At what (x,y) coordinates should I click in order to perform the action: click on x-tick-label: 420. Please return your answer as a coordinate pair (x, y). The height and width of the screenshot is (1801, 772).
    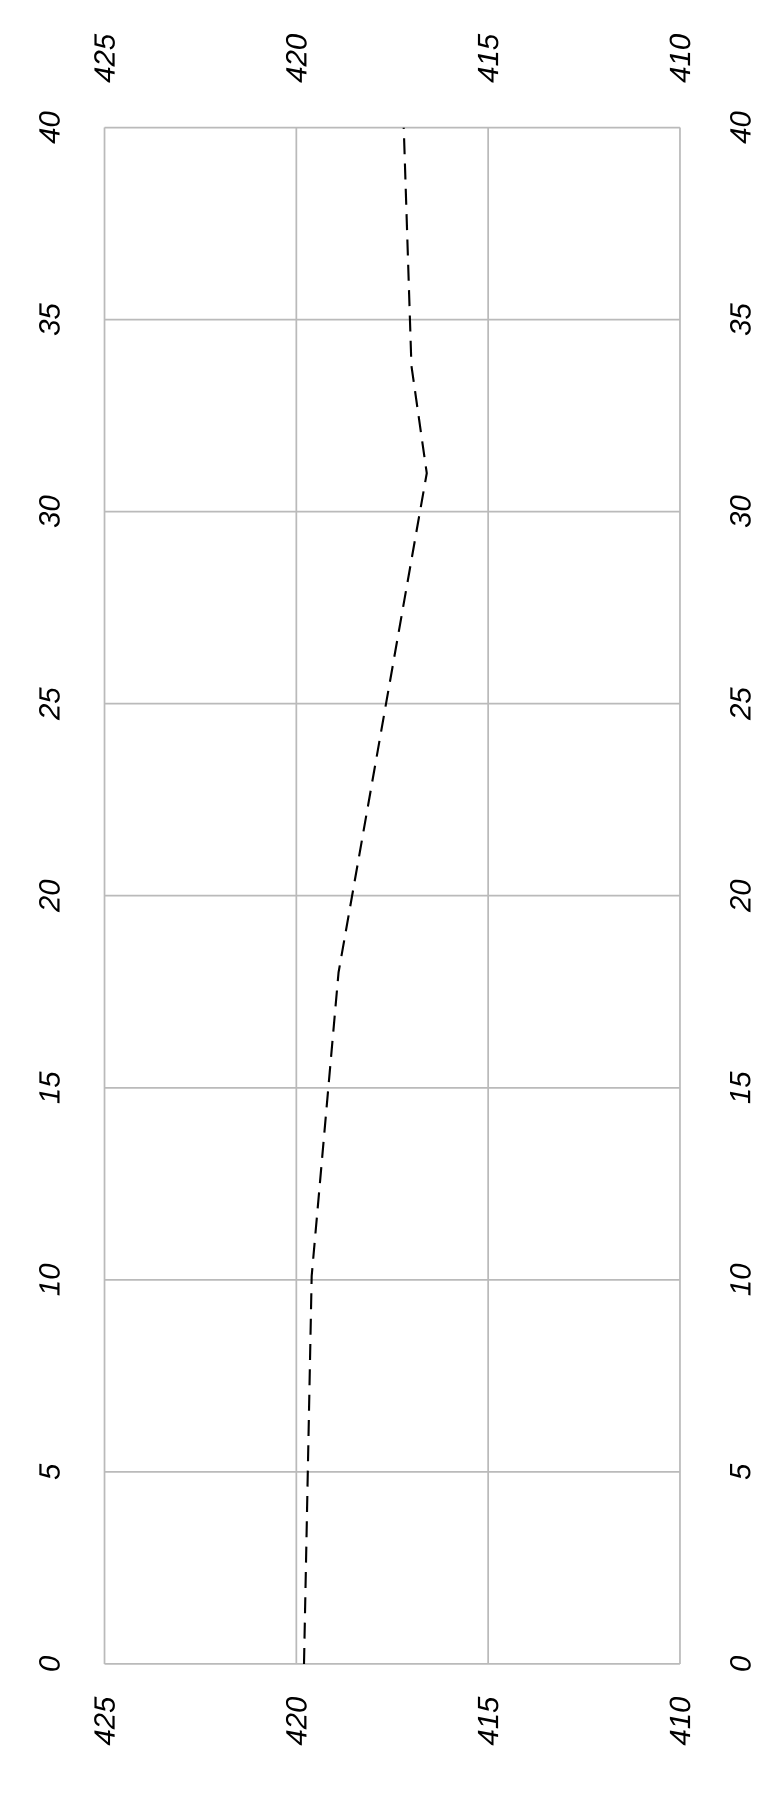
    Looking at the image, I should click on (296, 1721).